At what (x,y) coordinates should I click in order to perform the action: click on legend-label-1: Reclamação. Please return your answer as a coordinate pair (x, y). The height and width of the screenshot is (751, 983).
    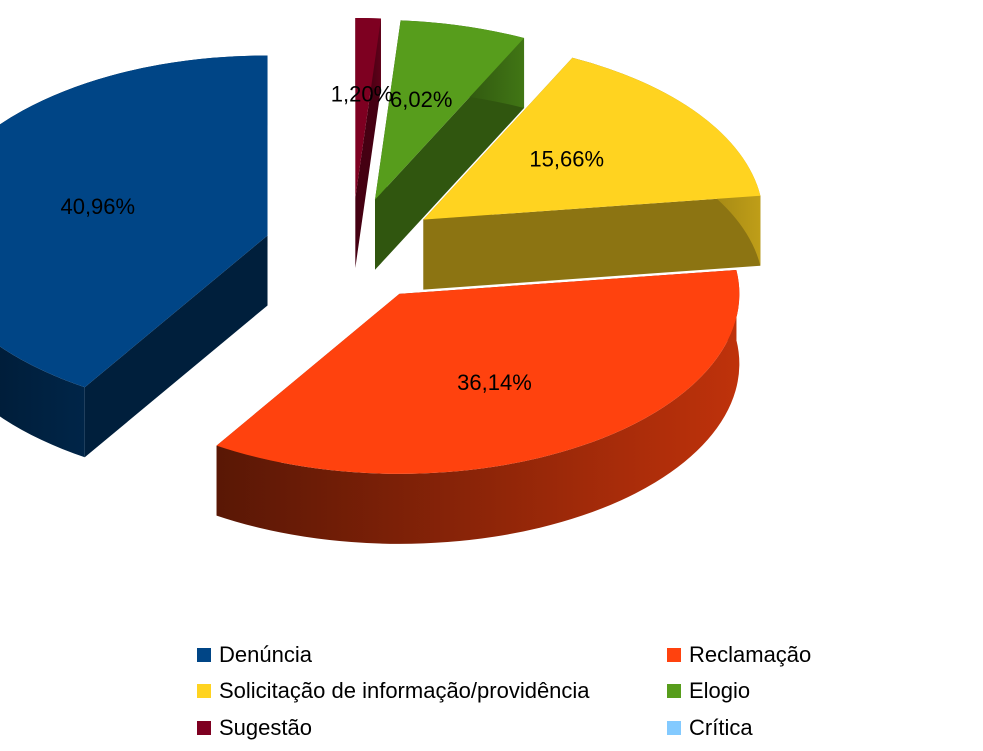
    Looking at the image, I should click on (750, 654).